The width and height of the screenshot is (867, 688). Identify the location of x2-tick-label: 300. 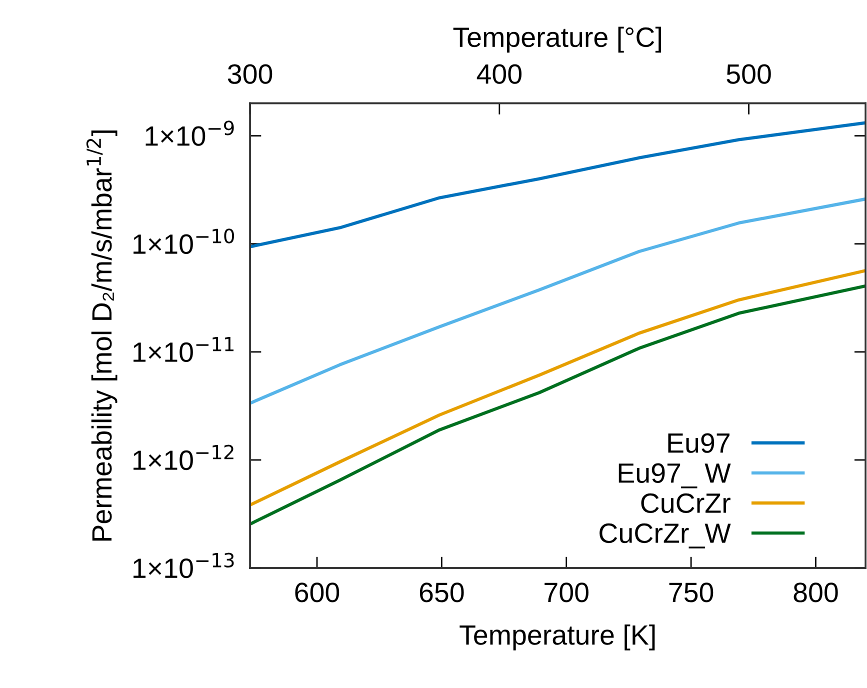
(250, 74).